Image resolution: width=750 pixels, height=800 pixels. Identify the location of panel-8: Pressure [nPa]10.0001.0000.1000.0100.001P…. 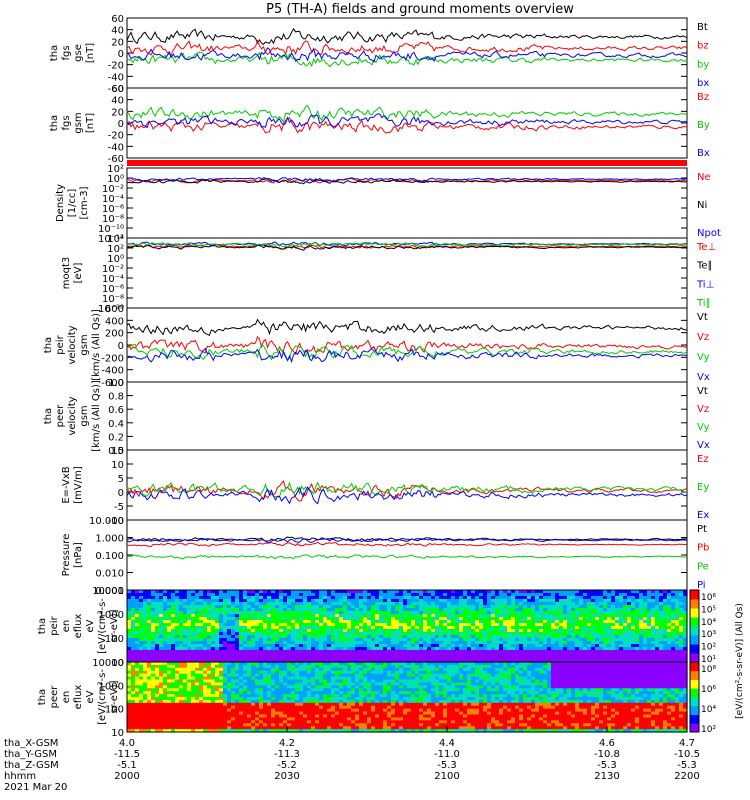
(385, 556).